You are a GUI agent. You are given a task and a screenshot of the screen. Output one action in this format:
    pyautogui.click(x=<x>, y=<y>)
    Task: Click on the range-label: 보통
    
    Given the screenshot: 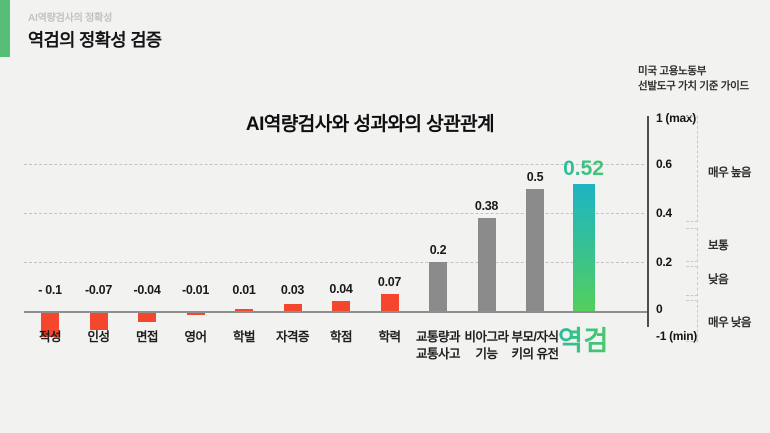 What is the action you would take?
    pyautogui.click(x=718, y=246)
    